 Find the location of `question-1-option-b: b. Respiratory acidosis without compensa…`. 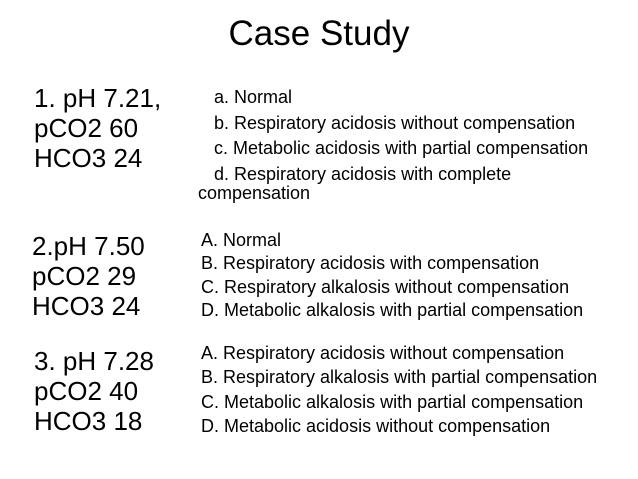

question-1-option-b: b. Respiratory acidosis without compensa… is located at coordinates (395, 122).